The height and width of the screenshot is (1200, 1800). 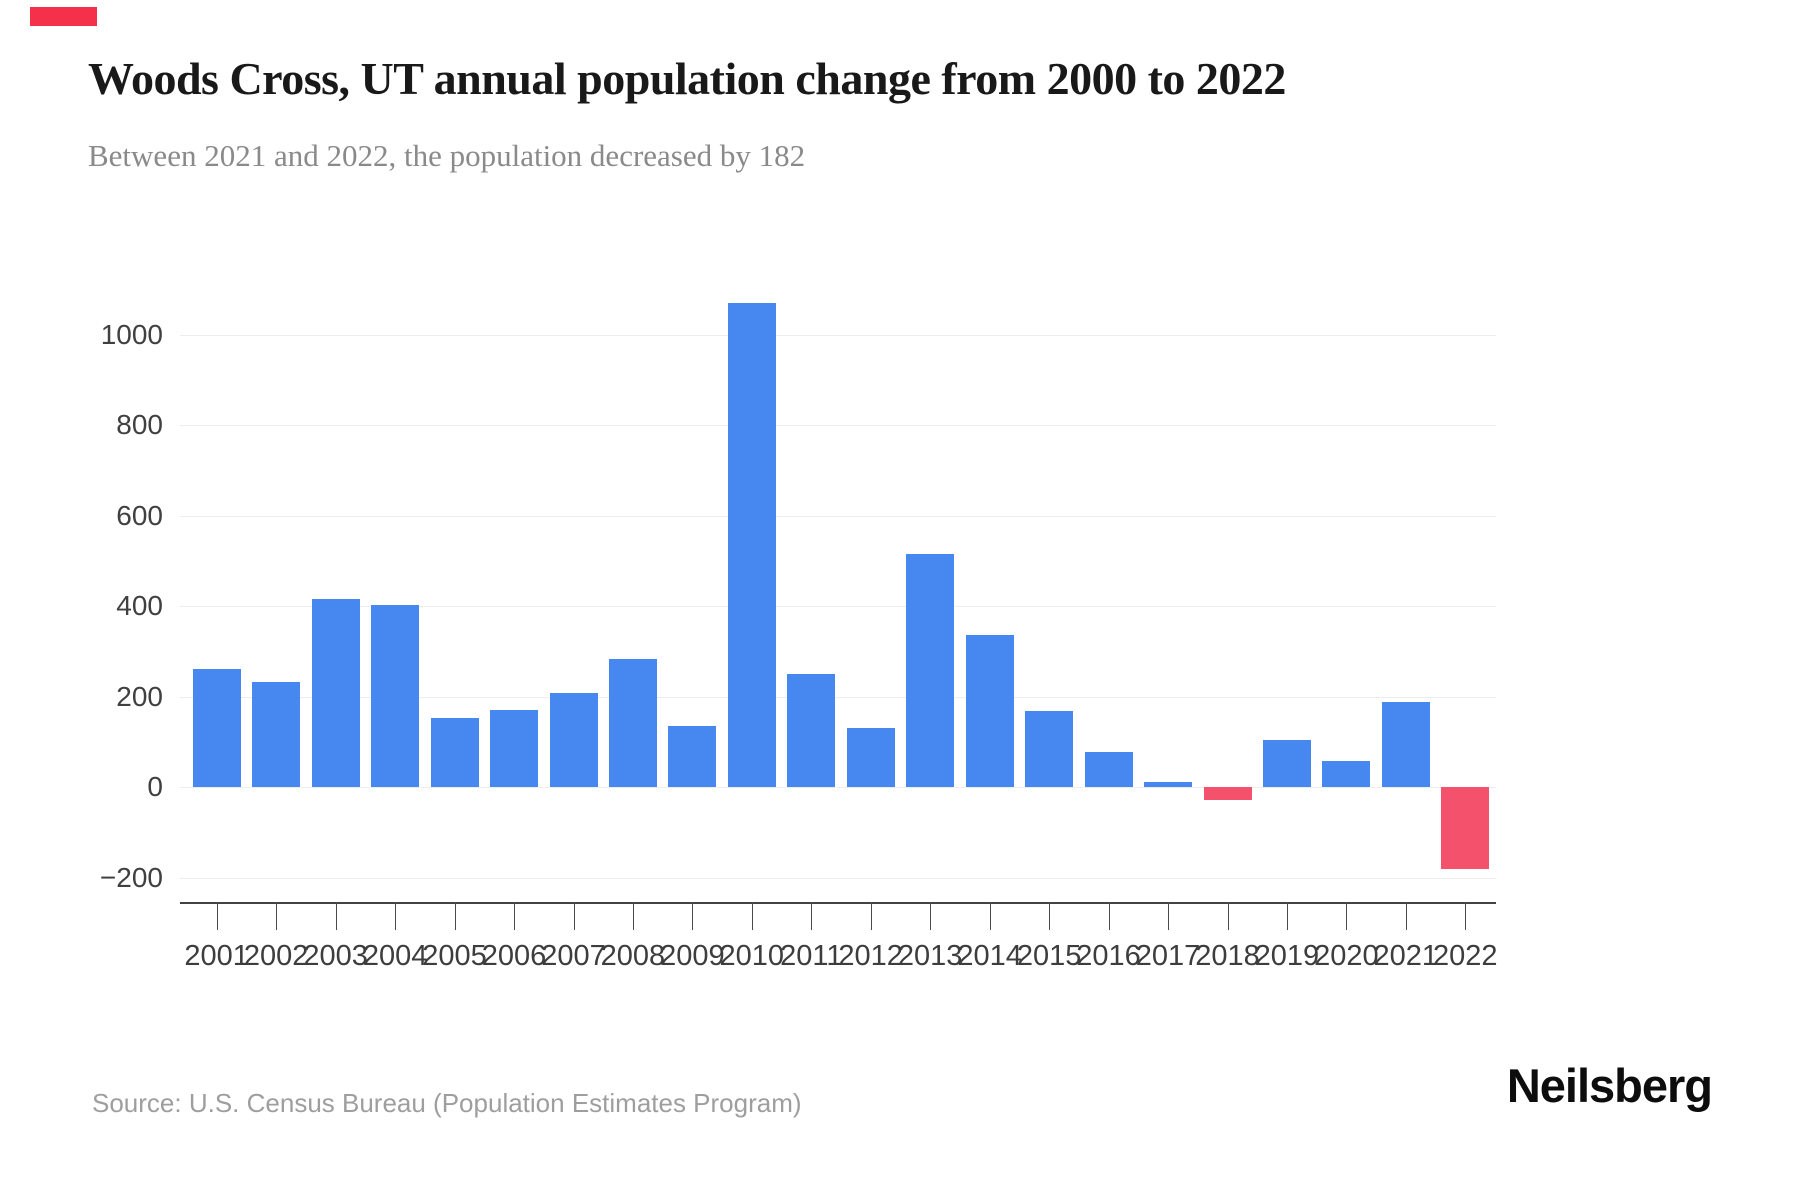 I want to click on x-tick-label-2002: 2002, so click(x=276, y=956).